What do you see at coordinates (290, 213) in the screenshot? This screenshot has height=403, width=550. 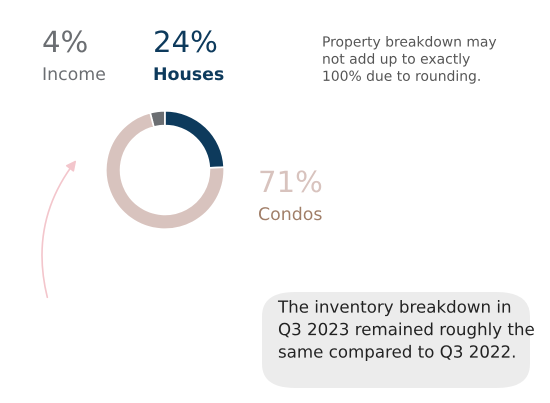 I see `slice-label: Condos` at bounding box center [290, 213].